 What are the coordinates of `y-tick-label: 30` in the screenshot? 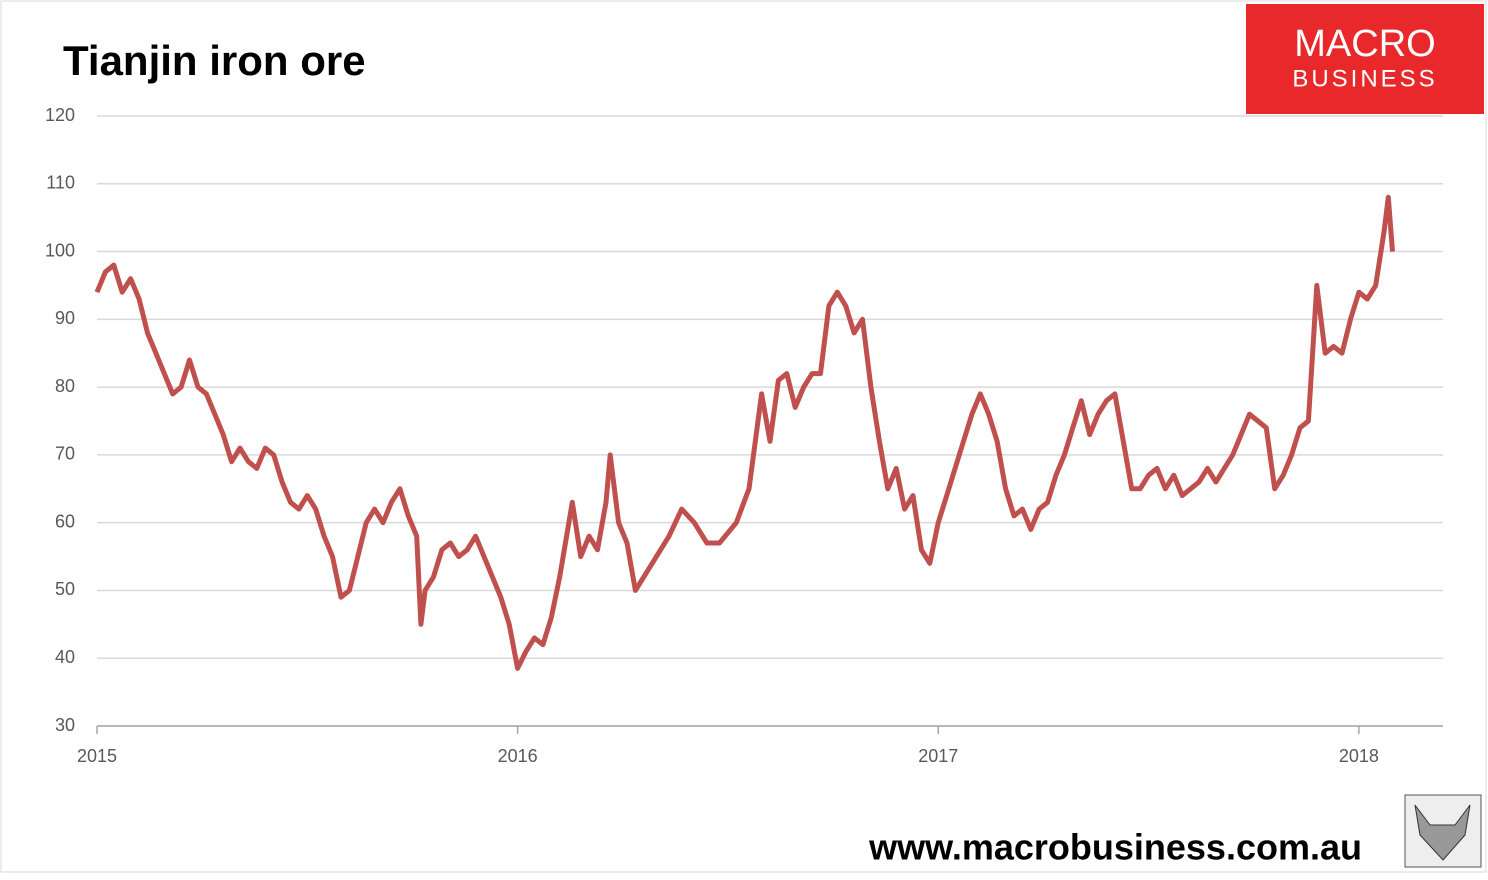 It's located at (65, 725).